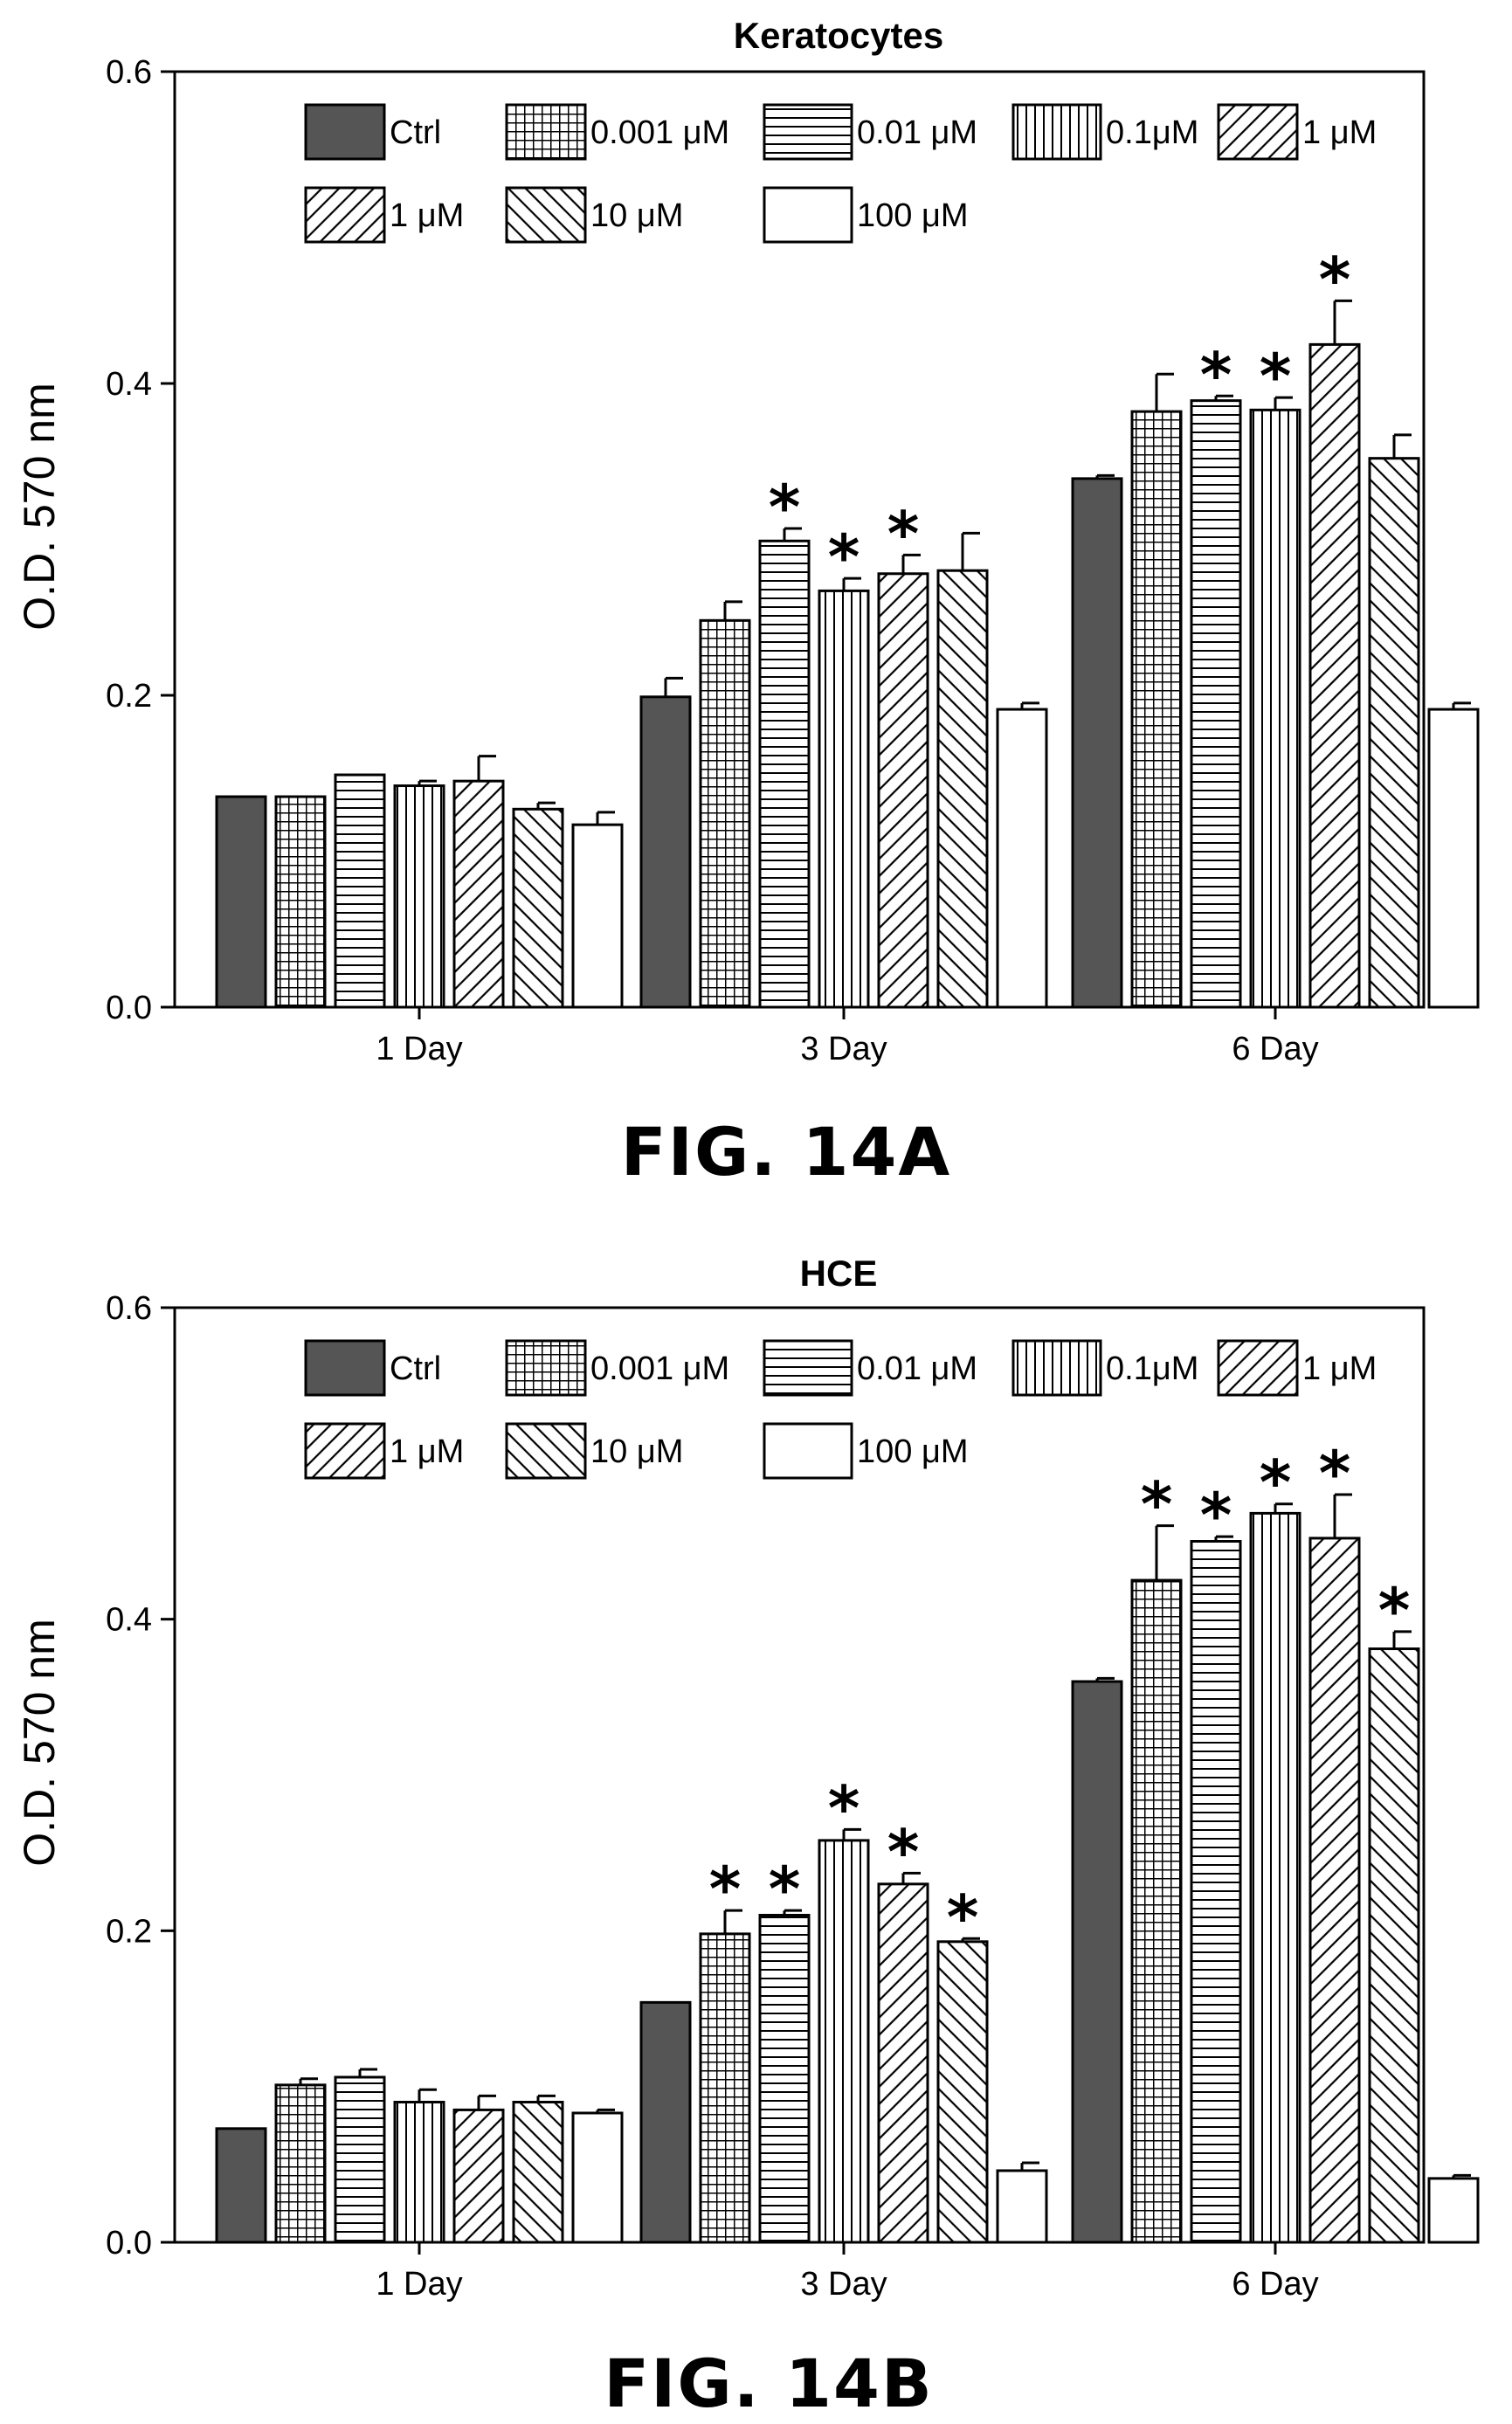  I want to click on y-tick-label: 0.2, so click(129, 1931).